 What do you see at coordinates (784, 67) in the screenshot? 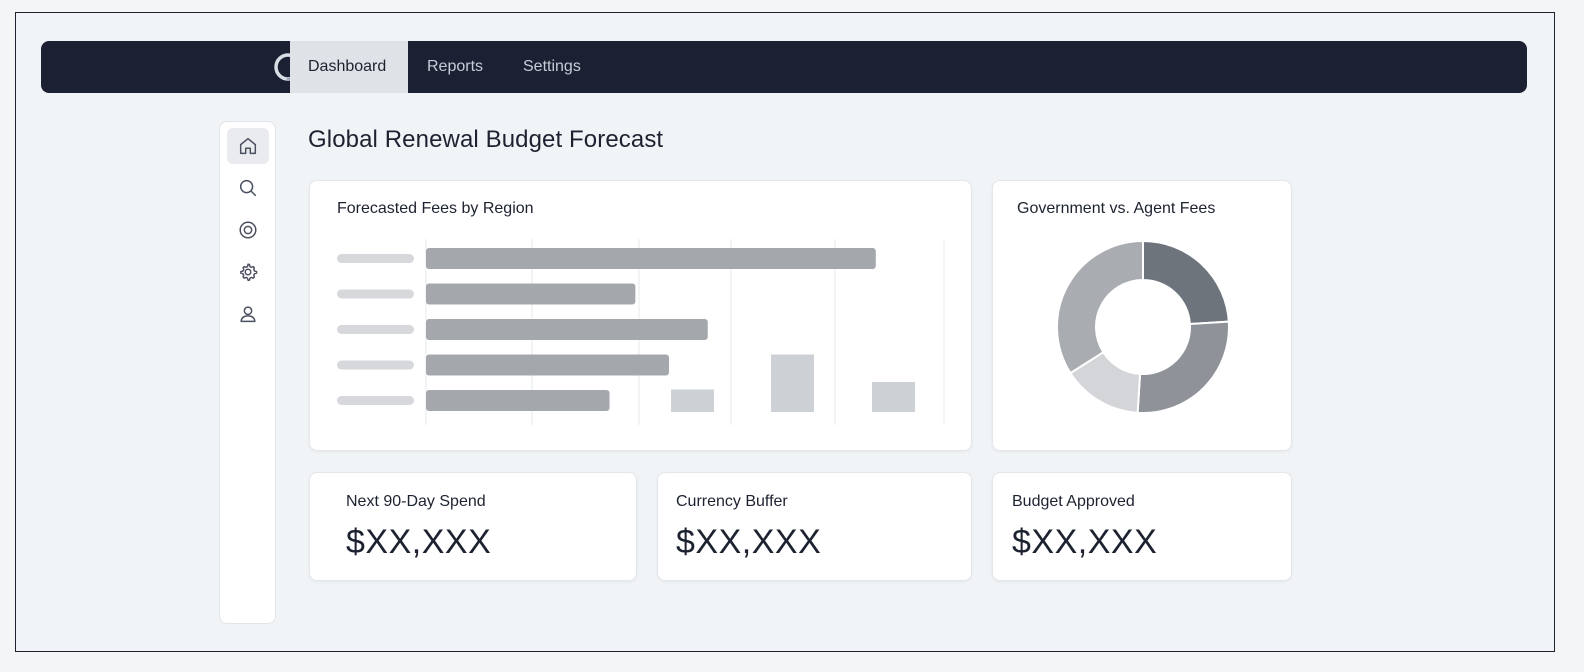
I see `top-navbar: Dashboard Reports Settings` at bounding box center [784, 67].